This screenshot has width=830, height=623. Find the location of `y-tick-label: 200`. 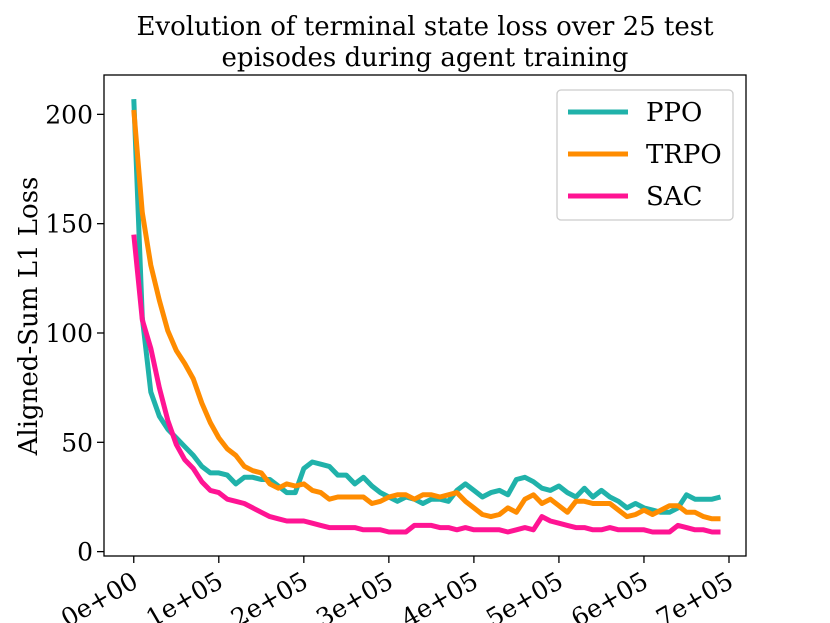

y-tick-label: 200 is located at coordinates (69, 114).